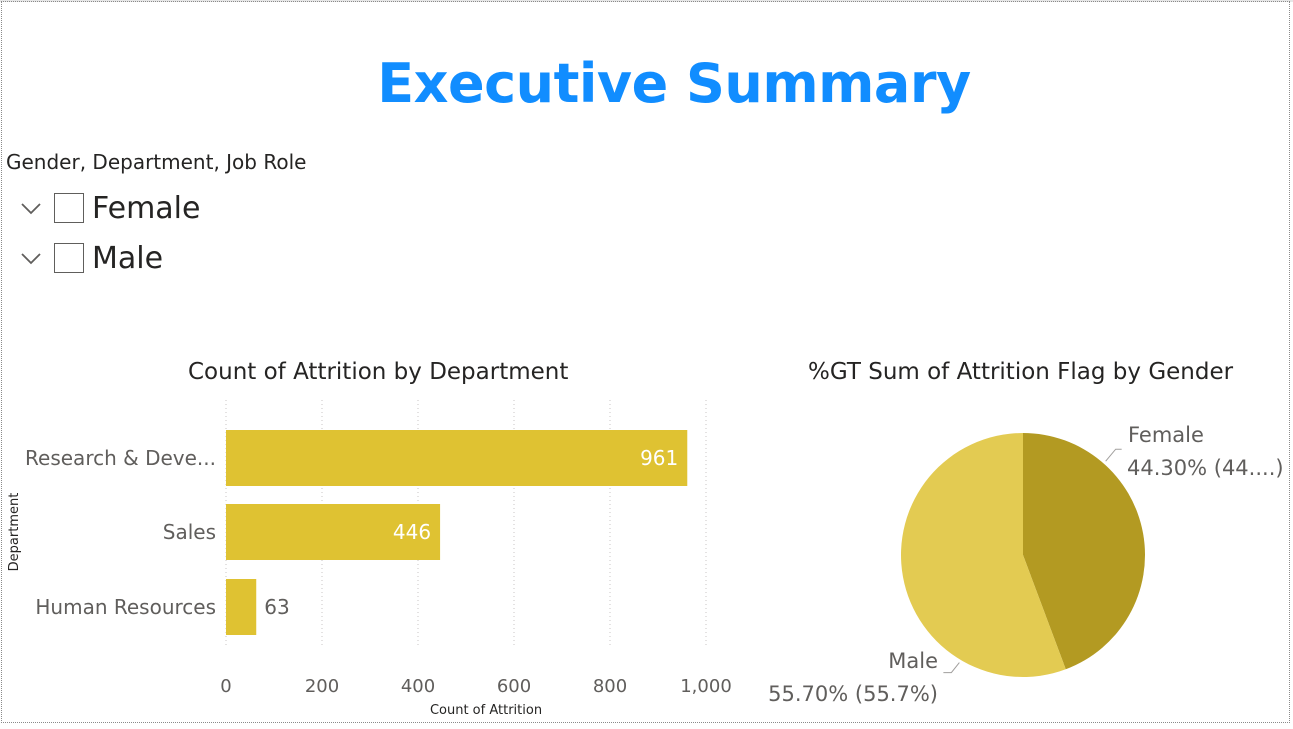 The image size is (1293, 729). Describe the element at coordinates (674, 83) in the screenshot. I see `page-title: Executive Summary` at that location.